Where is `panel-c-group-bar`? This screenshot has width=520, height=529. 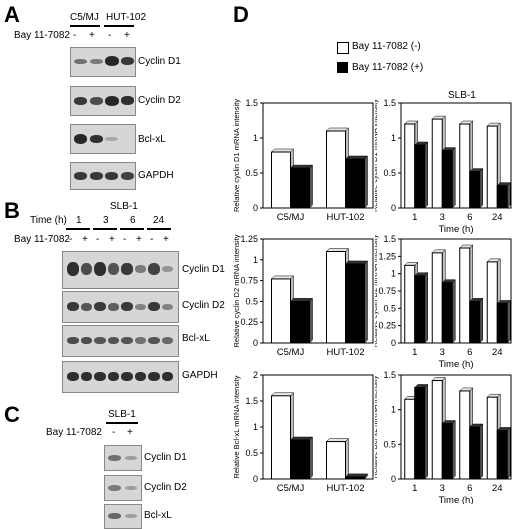 panel-c-group-bar is located at coordinates (122, 423).